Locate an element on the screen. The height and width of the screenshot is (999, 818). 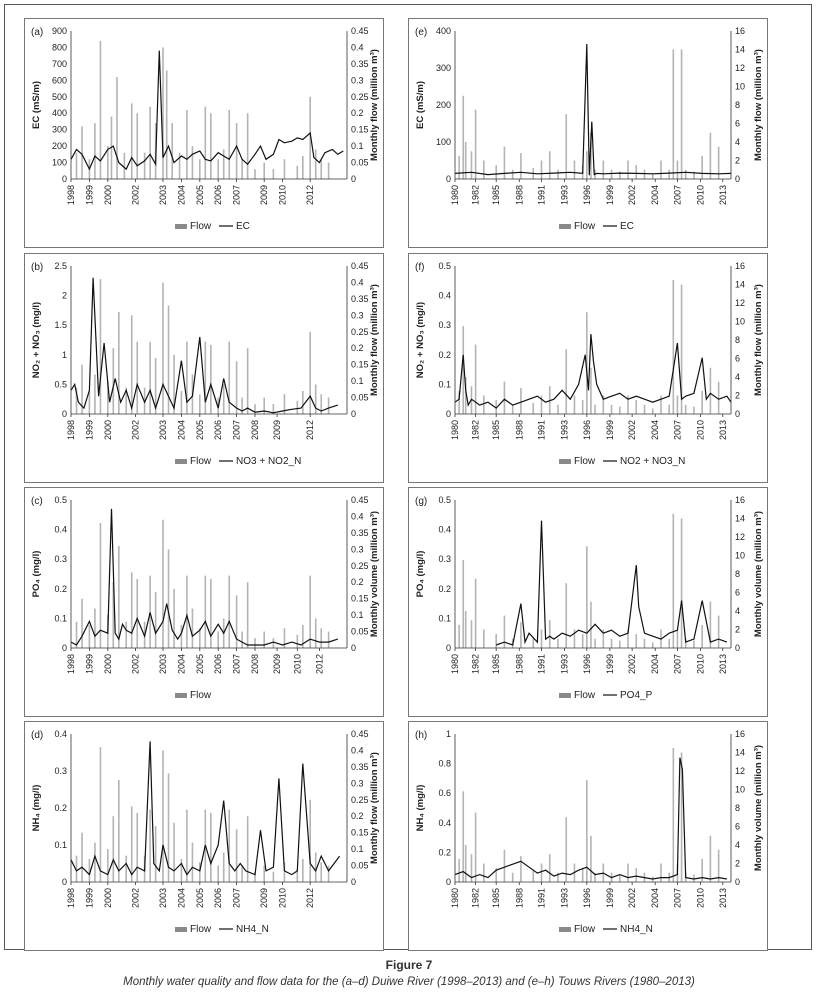
x-tick-label: 2006 is located at coordinates (218, 430).